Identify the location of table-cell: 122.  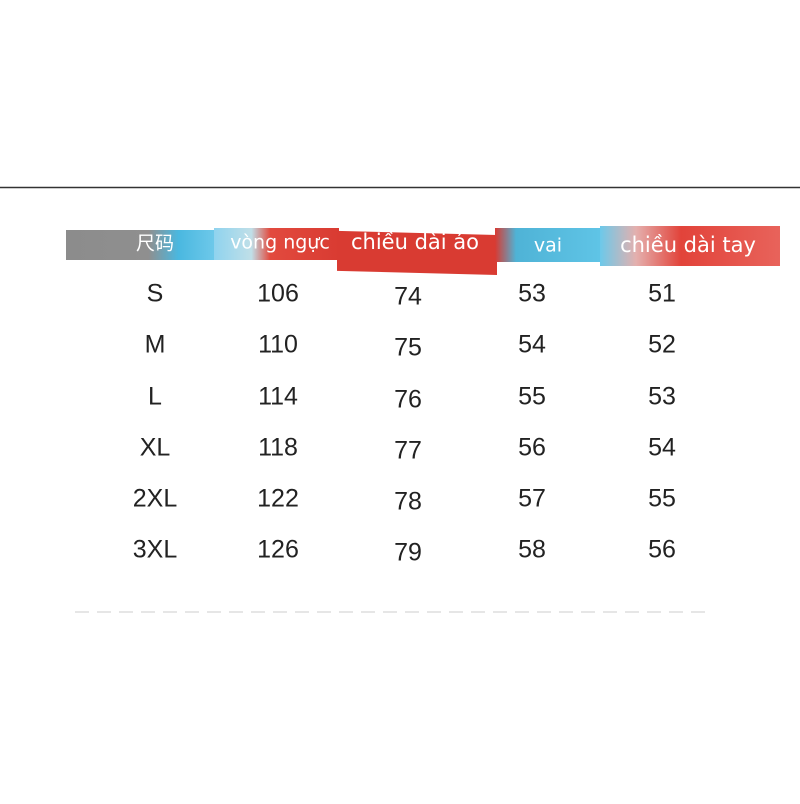
(278, 499).